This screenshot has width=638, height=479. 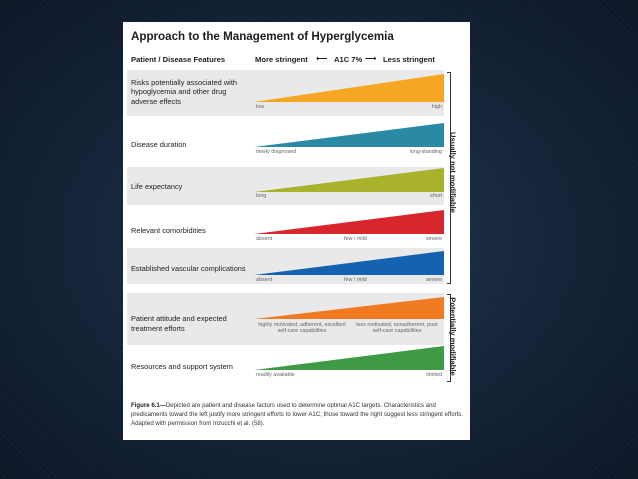 I want to click on scale-right-label: long-standing, so click(x=425, y=152).